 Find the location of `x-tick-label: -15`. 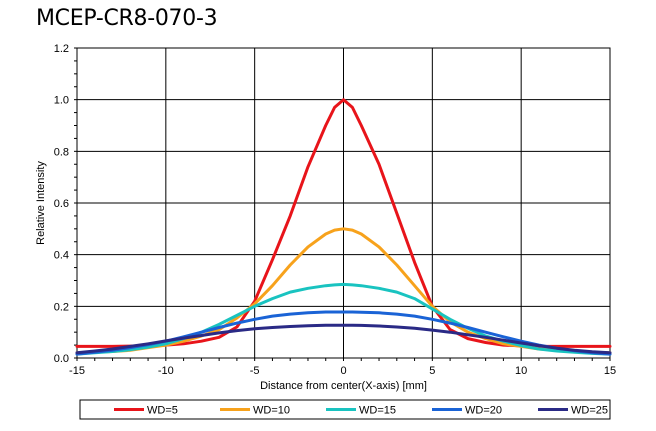

x-tick-label: -15 is located at coordinates (77, 371).